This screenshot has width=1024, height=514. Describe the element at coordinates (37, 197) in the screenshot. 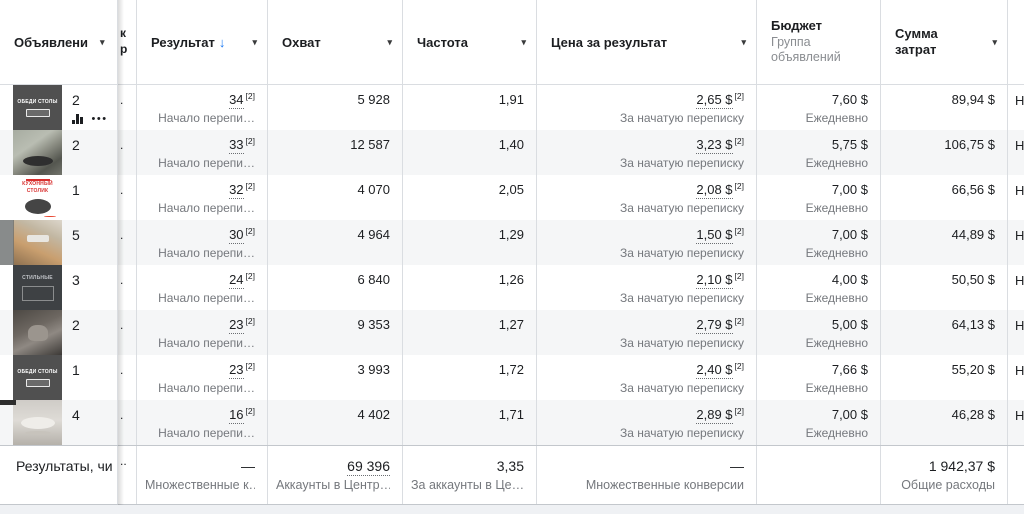

I see `ad-thumbnail: КУХОННЫЙ СТОЛИК` at that location.